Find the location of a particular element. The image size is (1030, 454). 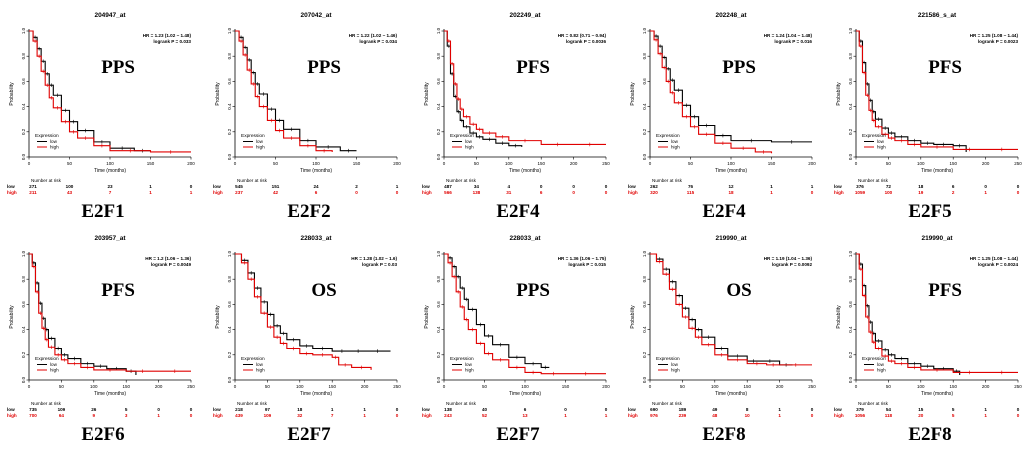

risk-count-low: 151 is located at coordinates (276, 186).